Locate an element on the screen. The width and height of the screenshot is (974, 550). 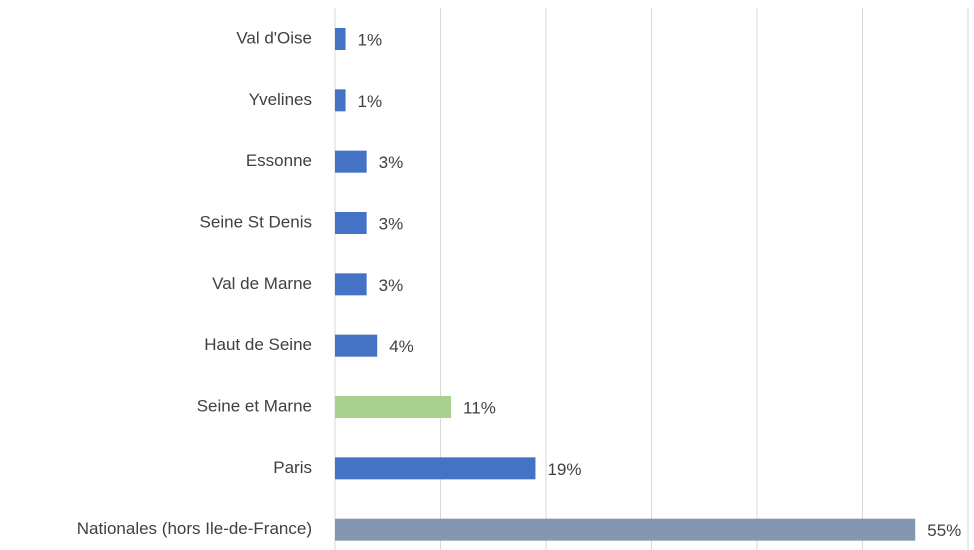
value-label: 4% is located at coordinates (401, 346).